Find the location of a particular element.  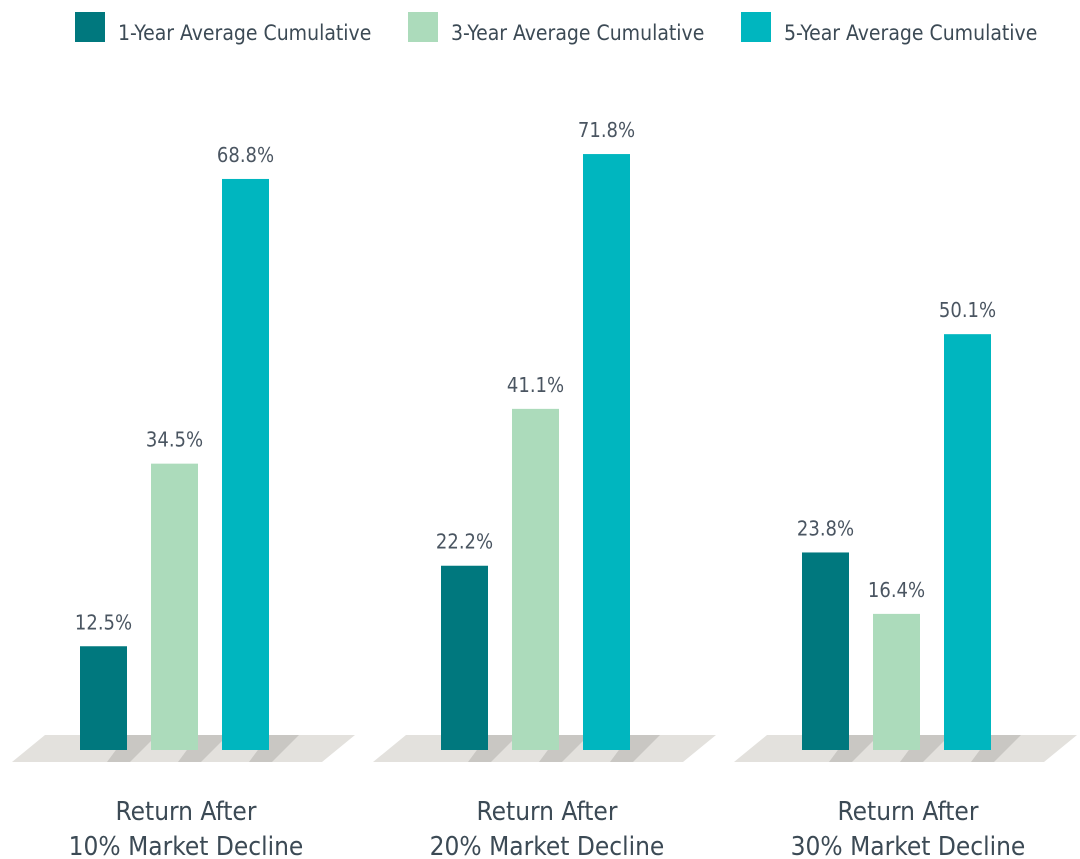

value-label: 16.4% is located at coordinates (896, 590).